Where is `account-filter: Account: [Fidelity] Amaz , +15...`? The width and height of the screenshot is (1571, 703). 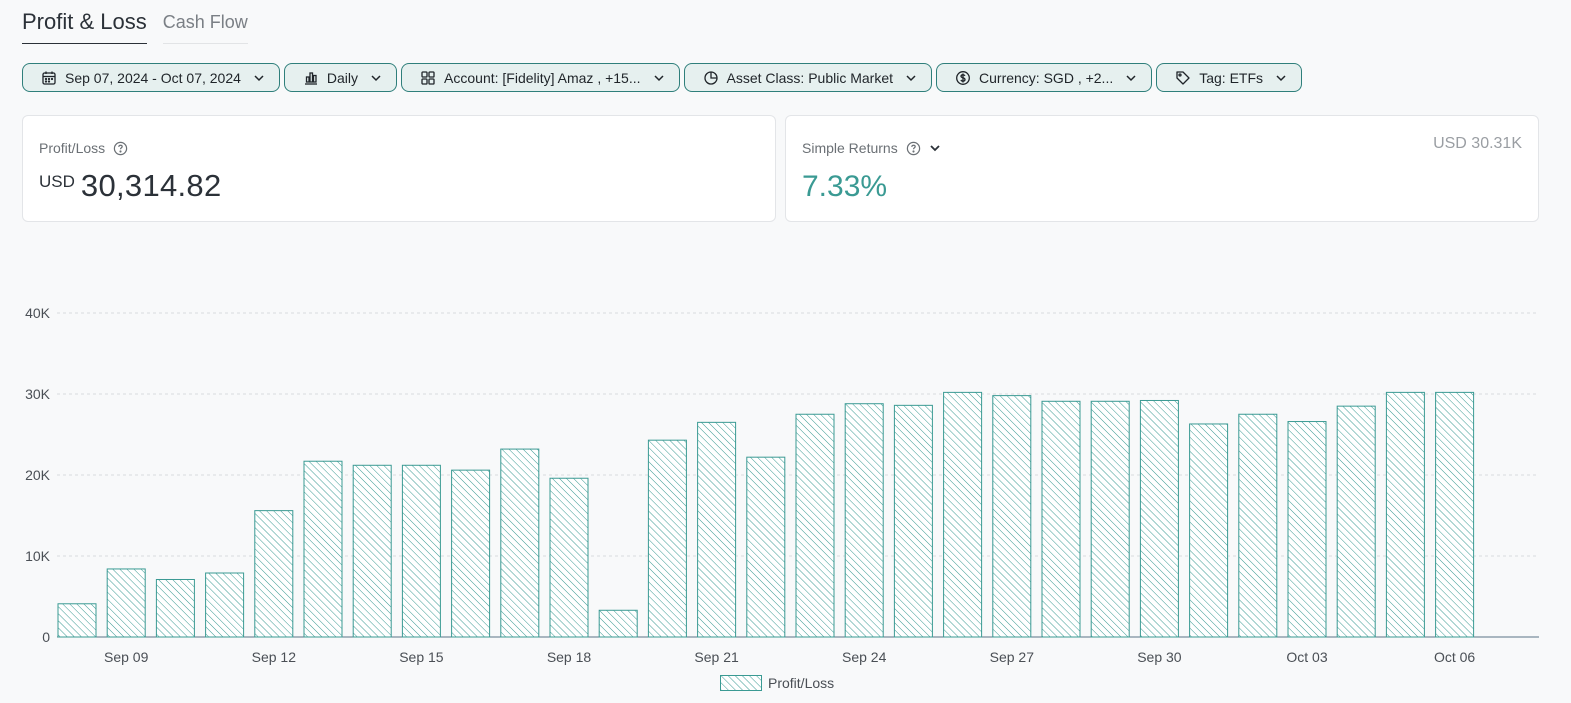
account-filter: Account: [Fidelity] Amaz , +15... is located at coordinates (540, 77).